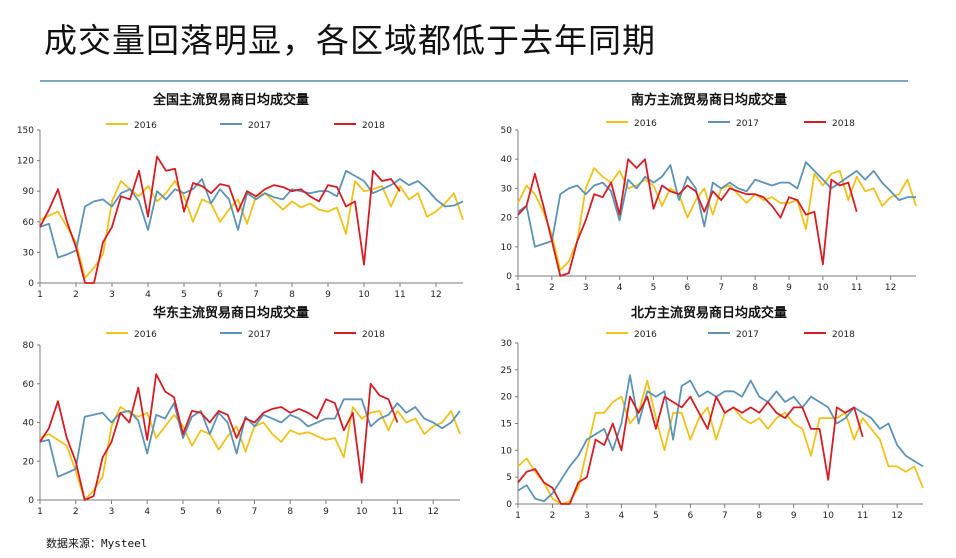  I want to click on y-tick-label: 120, so click(25, 162).